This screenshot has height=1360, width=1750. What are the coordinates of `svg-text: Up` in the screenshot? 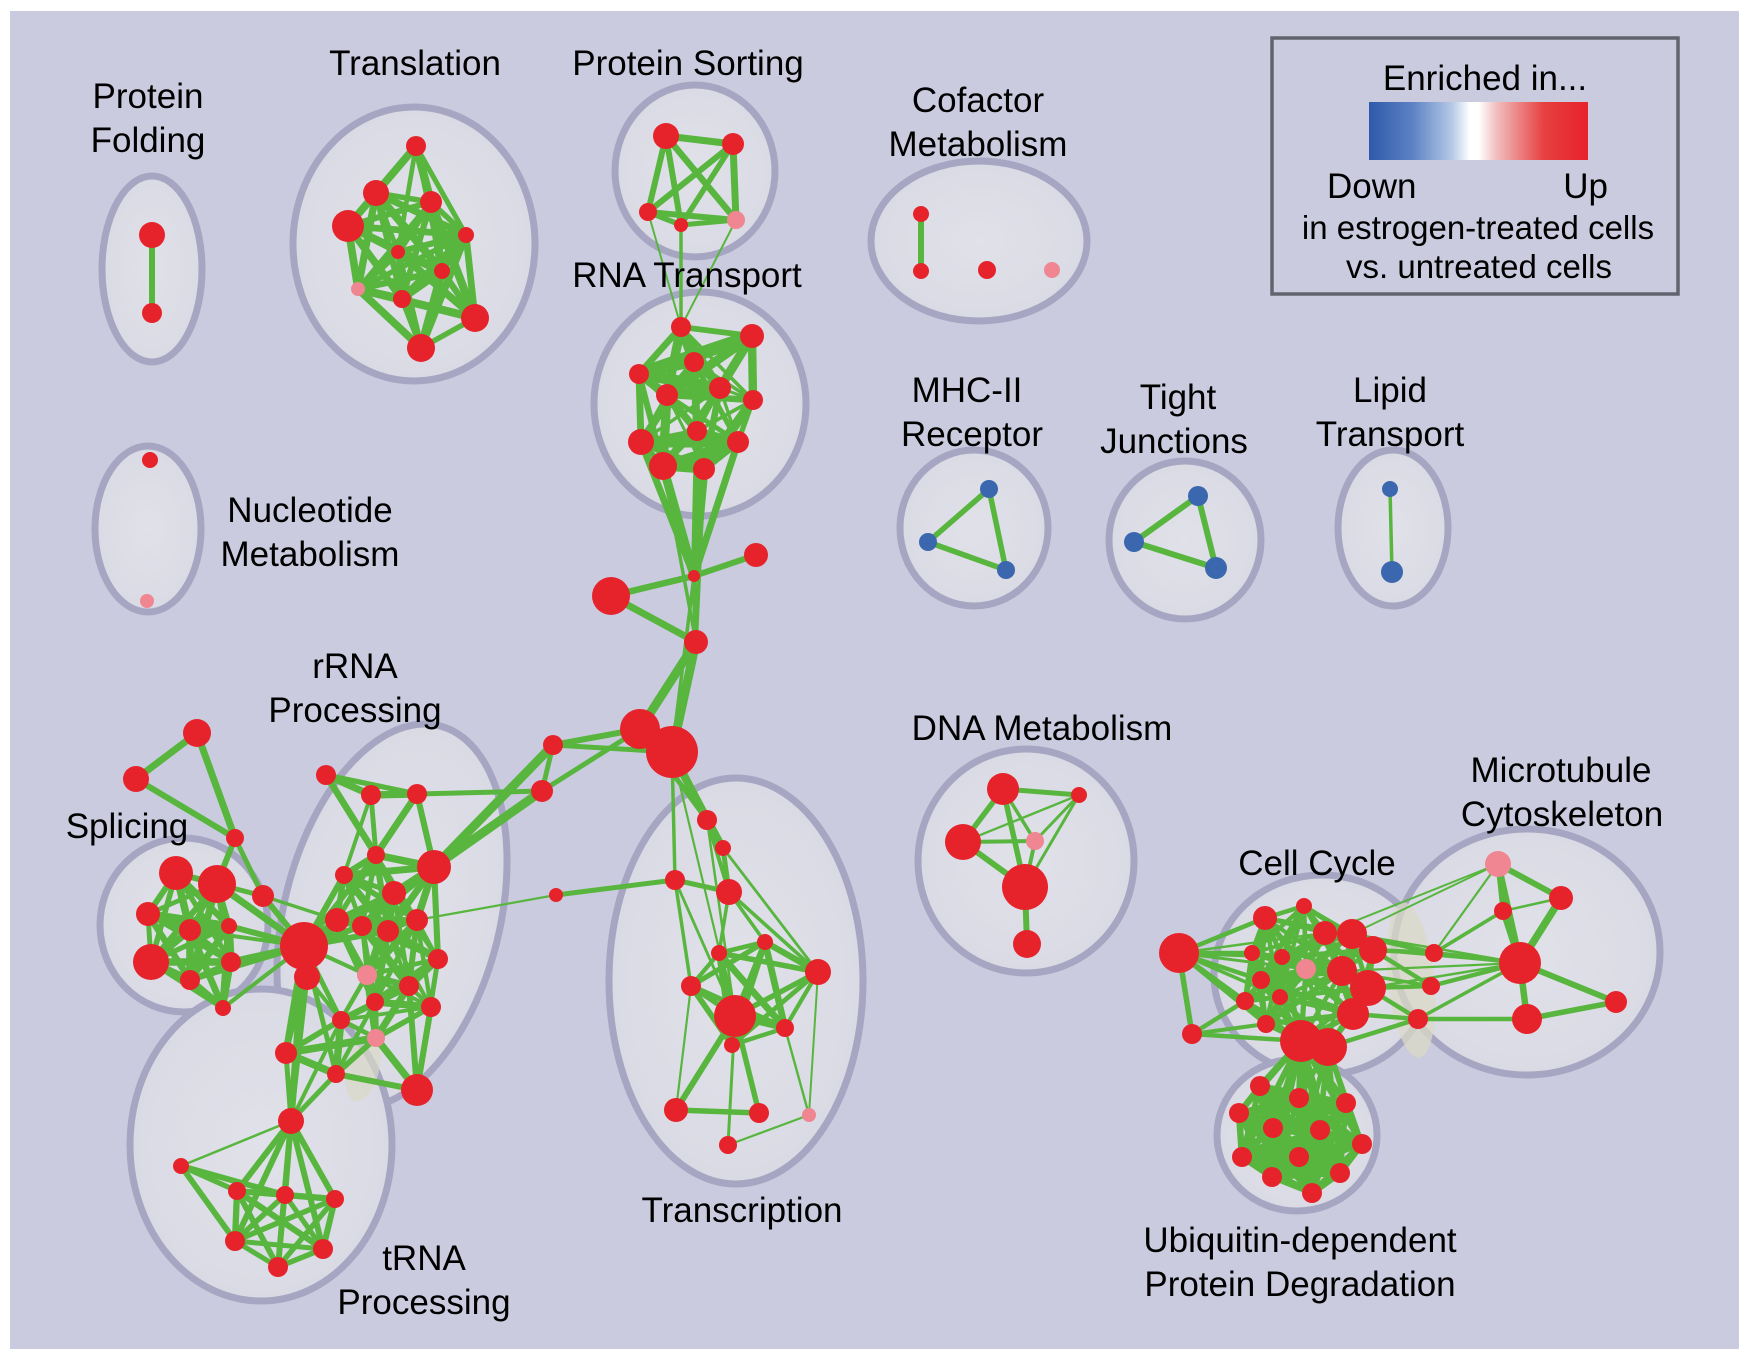 It's located at (1585, 186).